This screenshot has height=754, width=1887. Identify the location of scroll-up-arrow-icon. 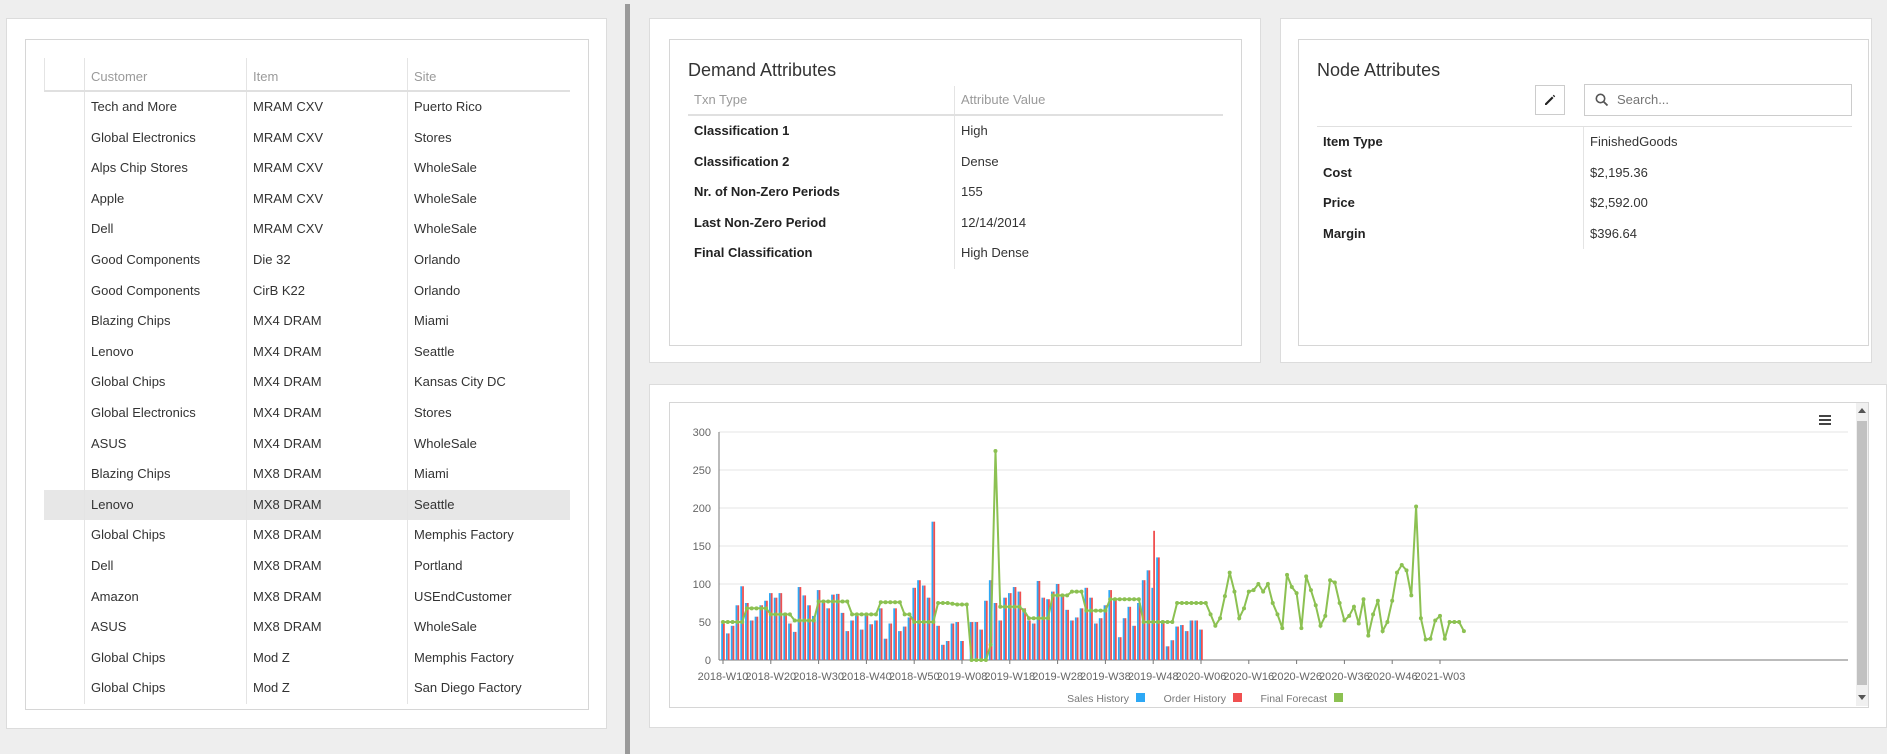
(1862, 410).